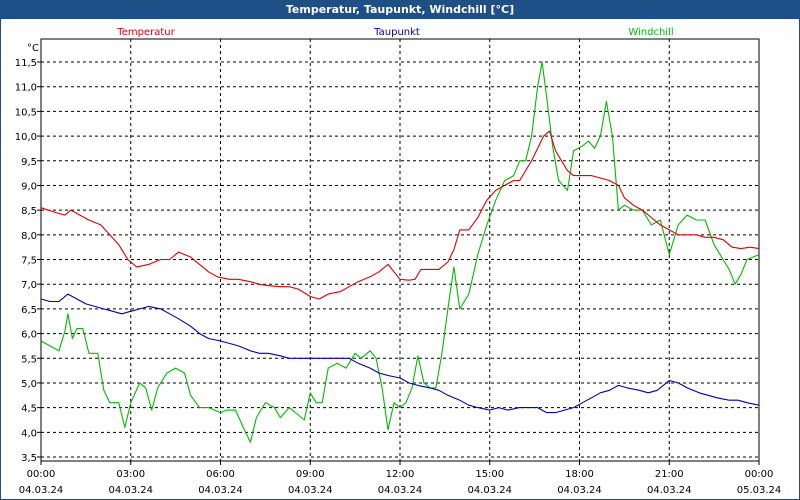 The image size is (800, 500). Describe the element at coordinates (130, 474) in the screenshot. I see `x-tick-label-time: 03:00` at that location.